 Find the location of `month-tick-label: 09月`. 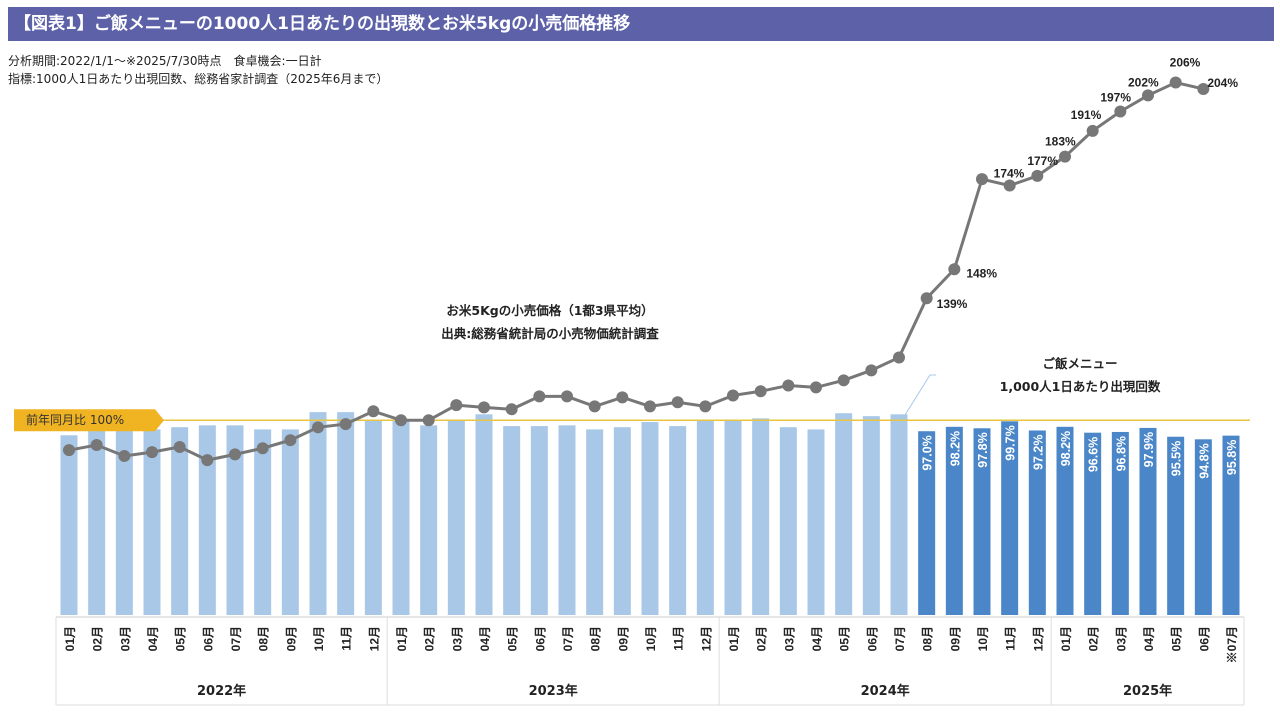

month-tick-label: 09月 is located at coordinates (623, 638).